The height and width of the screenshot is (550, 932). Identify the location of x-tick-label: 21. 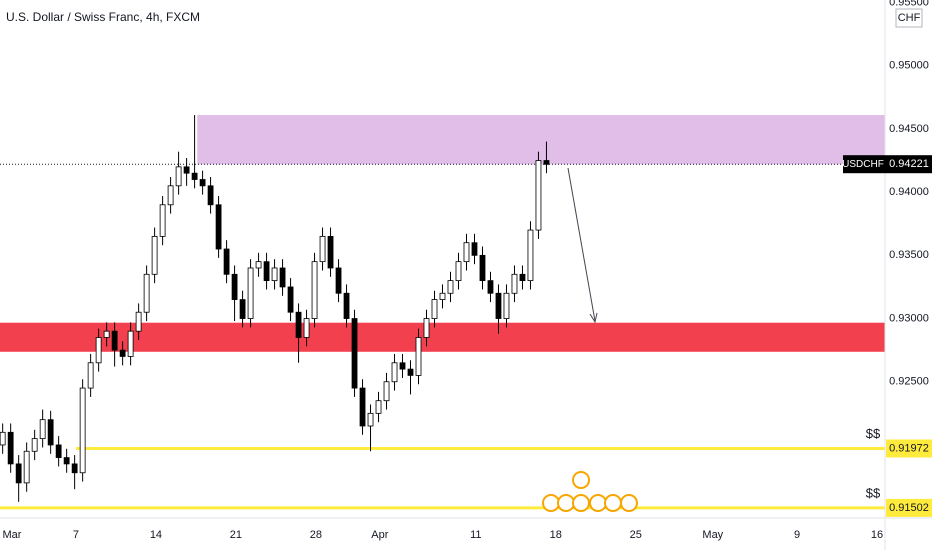
(236, 535).